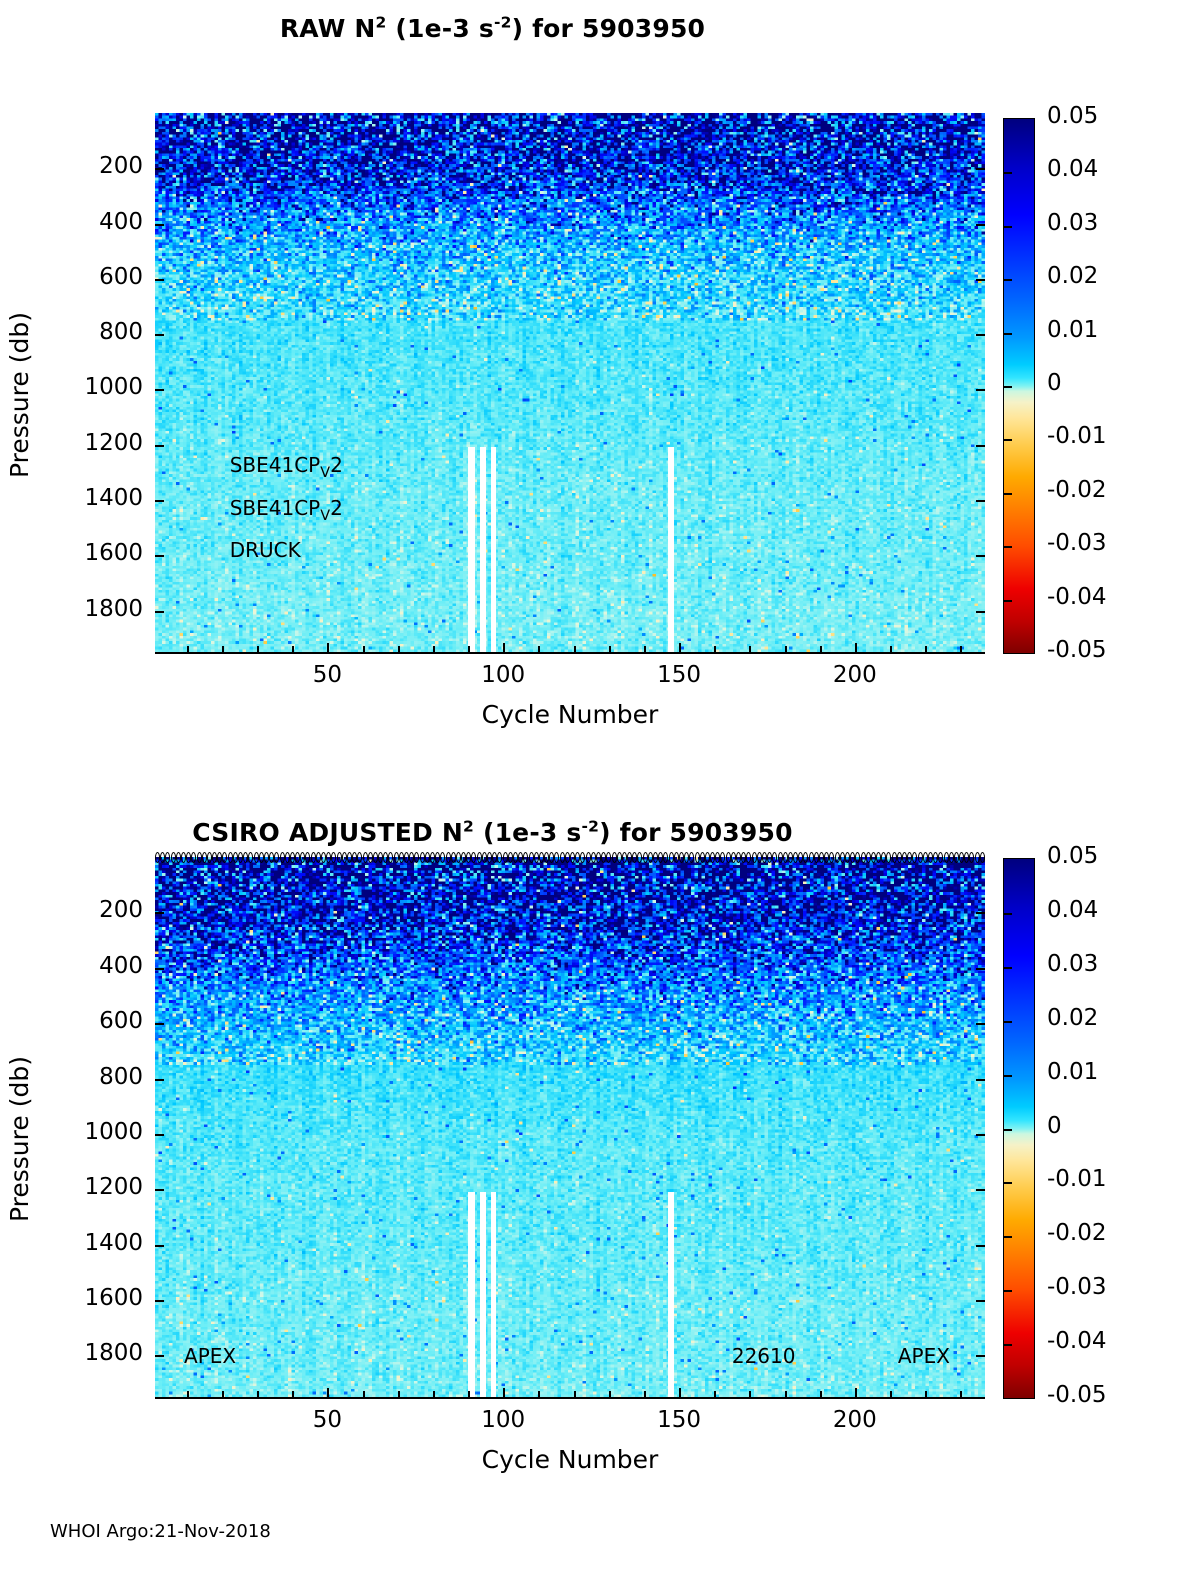 Image resolution: width=1200 pixels, height=1575 pixels. I want to click on colorbar-tick-label: -0.04, so click(1077, 596).